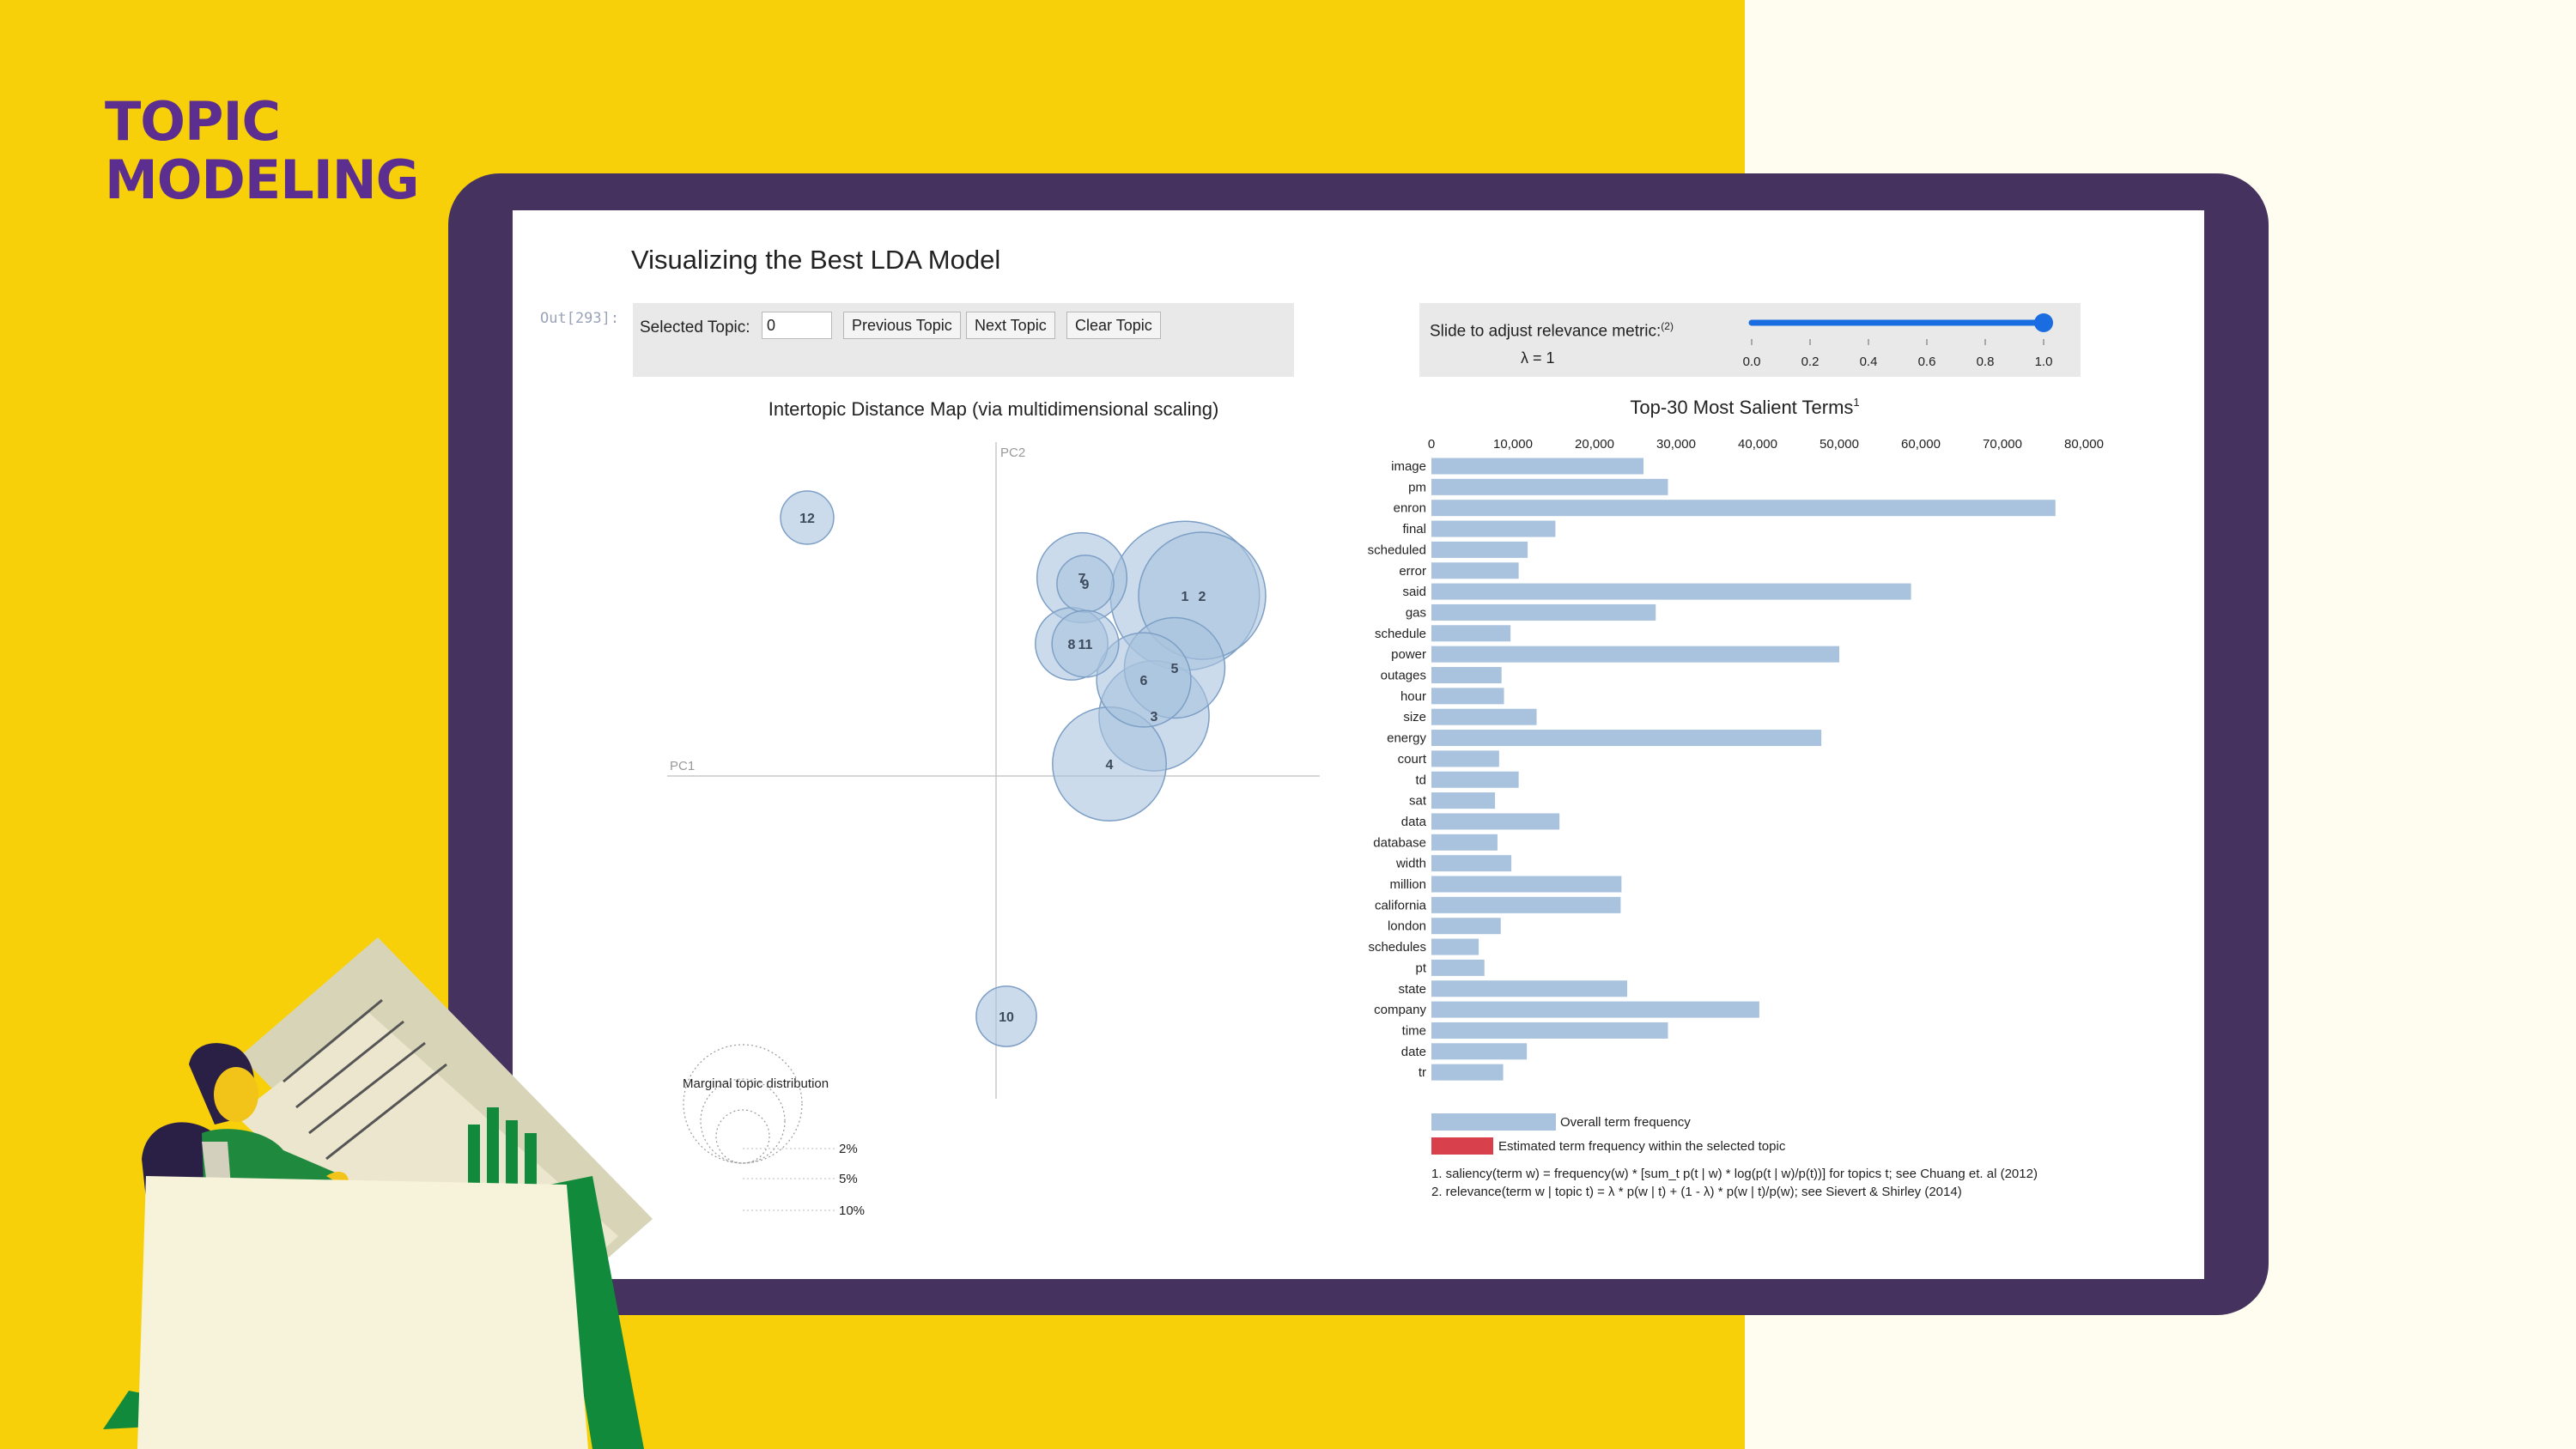 This screenshot has width=2576, height=1449. I want to click on paper-front, so click(362, 1312).